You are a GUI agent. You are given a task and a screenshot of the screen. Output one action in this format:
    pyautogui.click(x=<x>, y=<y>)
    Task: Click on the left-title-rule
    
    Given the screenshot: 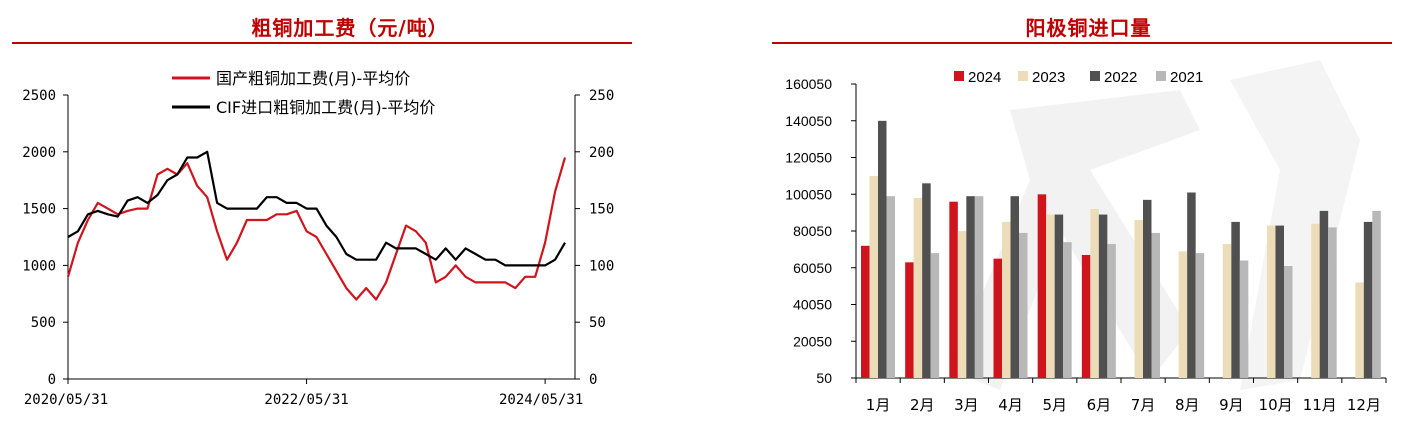 What is the action you would take?
    pyautogui.click(x=322, y=43)
    